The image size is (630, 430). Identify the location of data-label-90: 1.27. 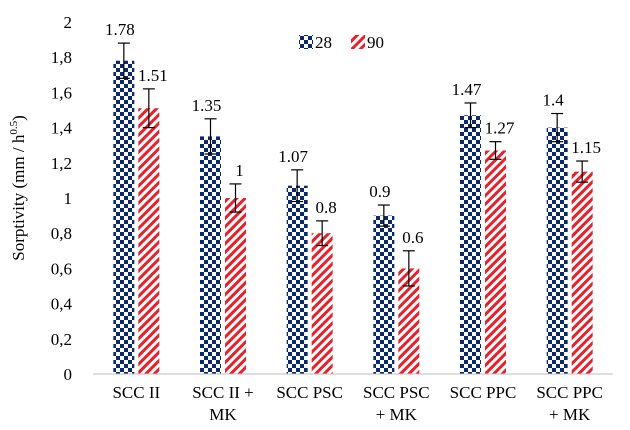
(500, 128).